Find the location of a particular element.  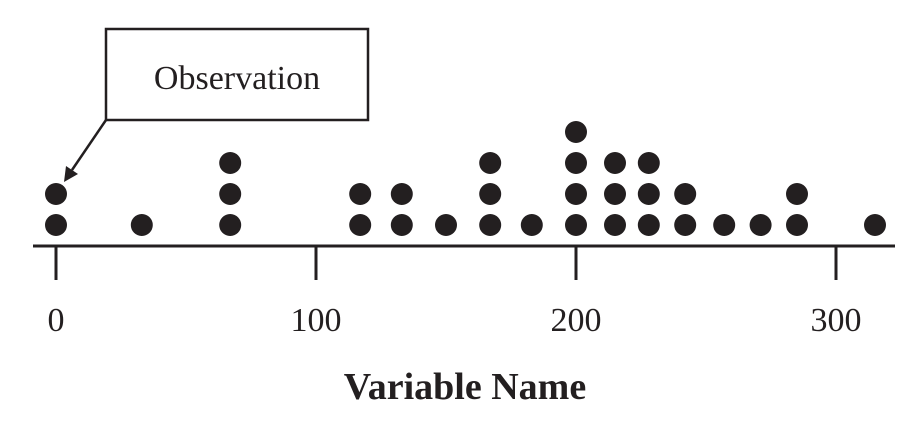

x-tick-label-300: 300 is located at coordinates (836, 320).